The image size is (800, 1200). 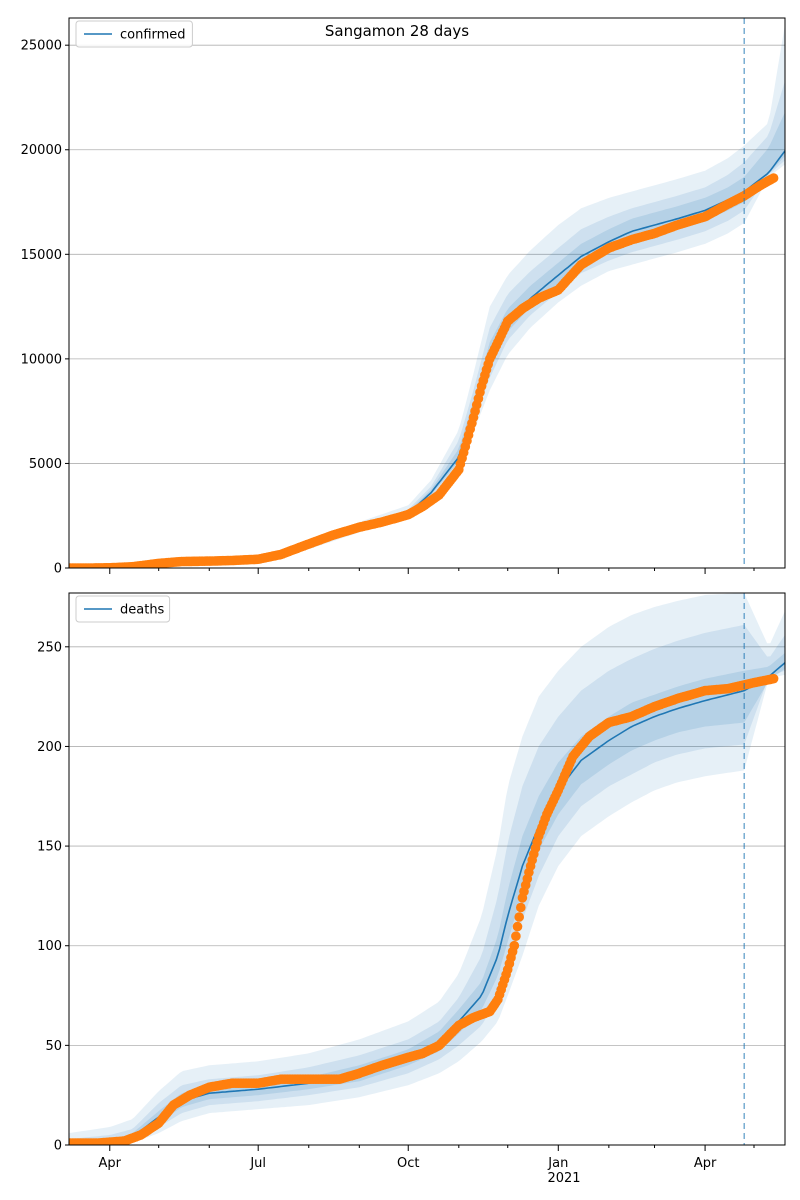 I want to click on y-tick-label: 150, so click(x=49, y=847).